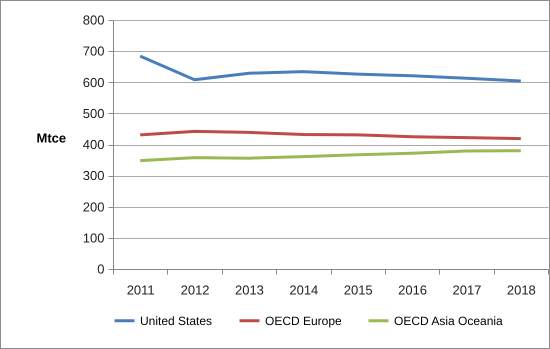  I want to click on y-tick-label: 200, so click(93, 206).